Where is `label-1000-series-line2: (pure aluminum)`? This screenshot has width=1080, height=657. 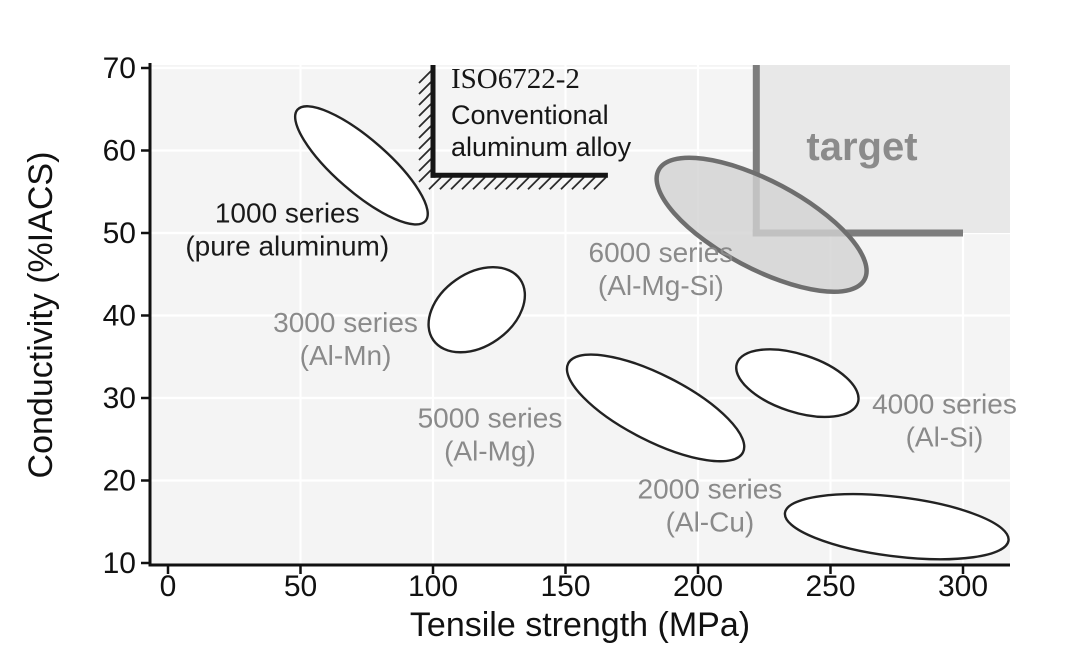 label-1000-series-line2: (pure aluminum) is located at coordinates (287, 245).